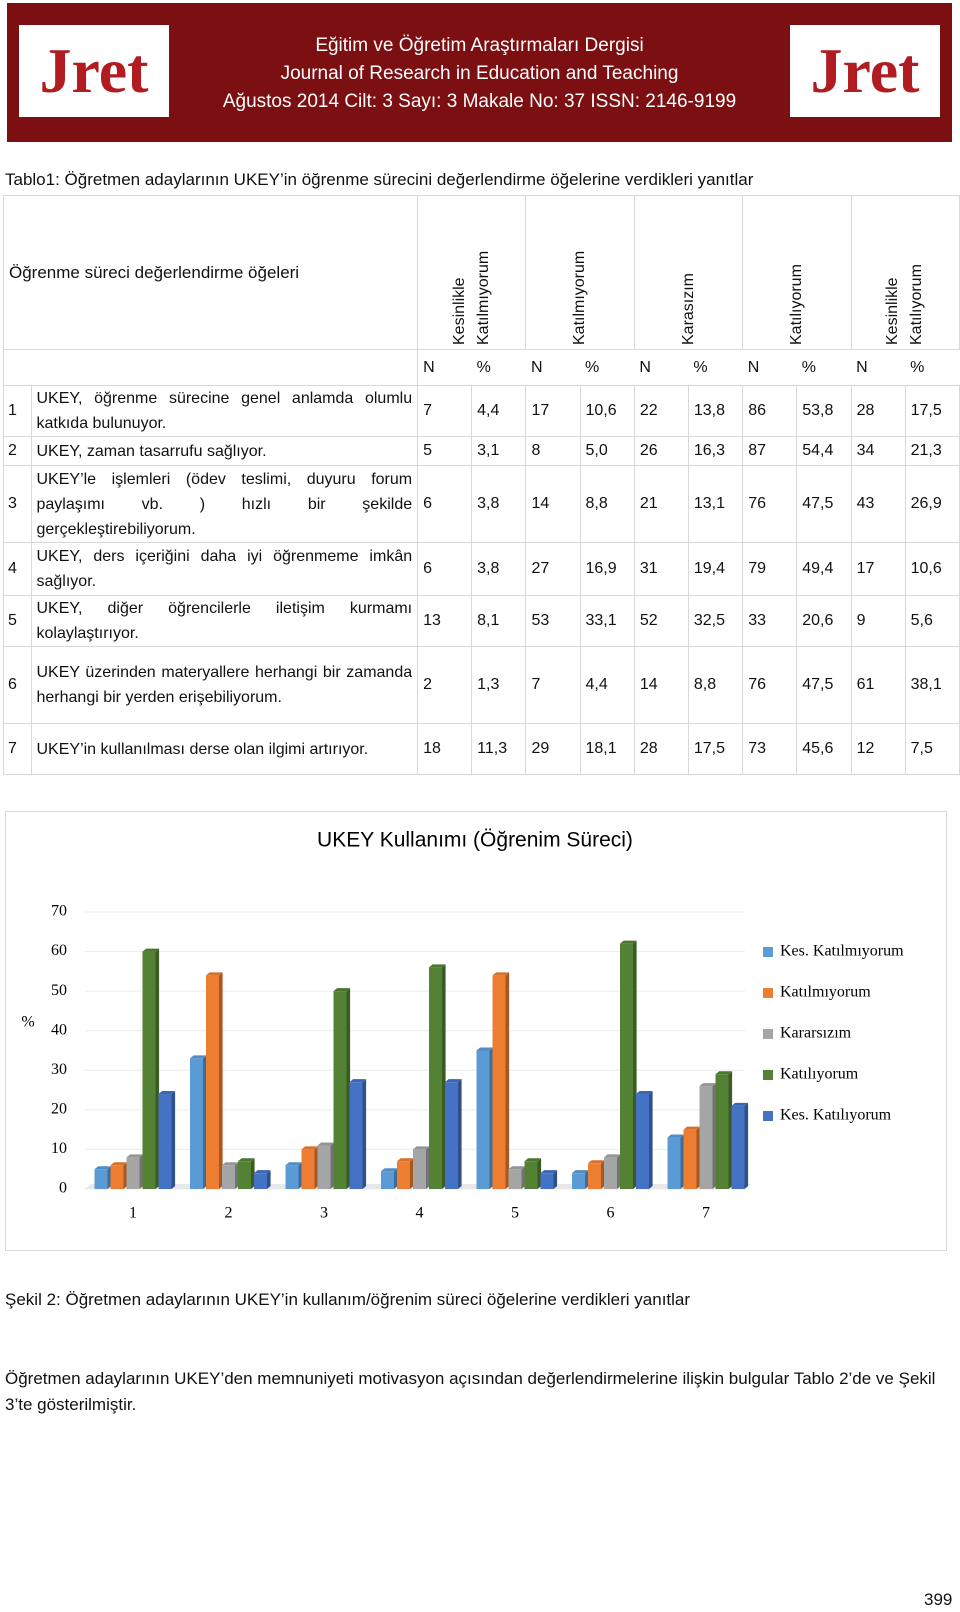  I want to click on column-header: Kesinlikle Katılıyorum, so click(905, 272).